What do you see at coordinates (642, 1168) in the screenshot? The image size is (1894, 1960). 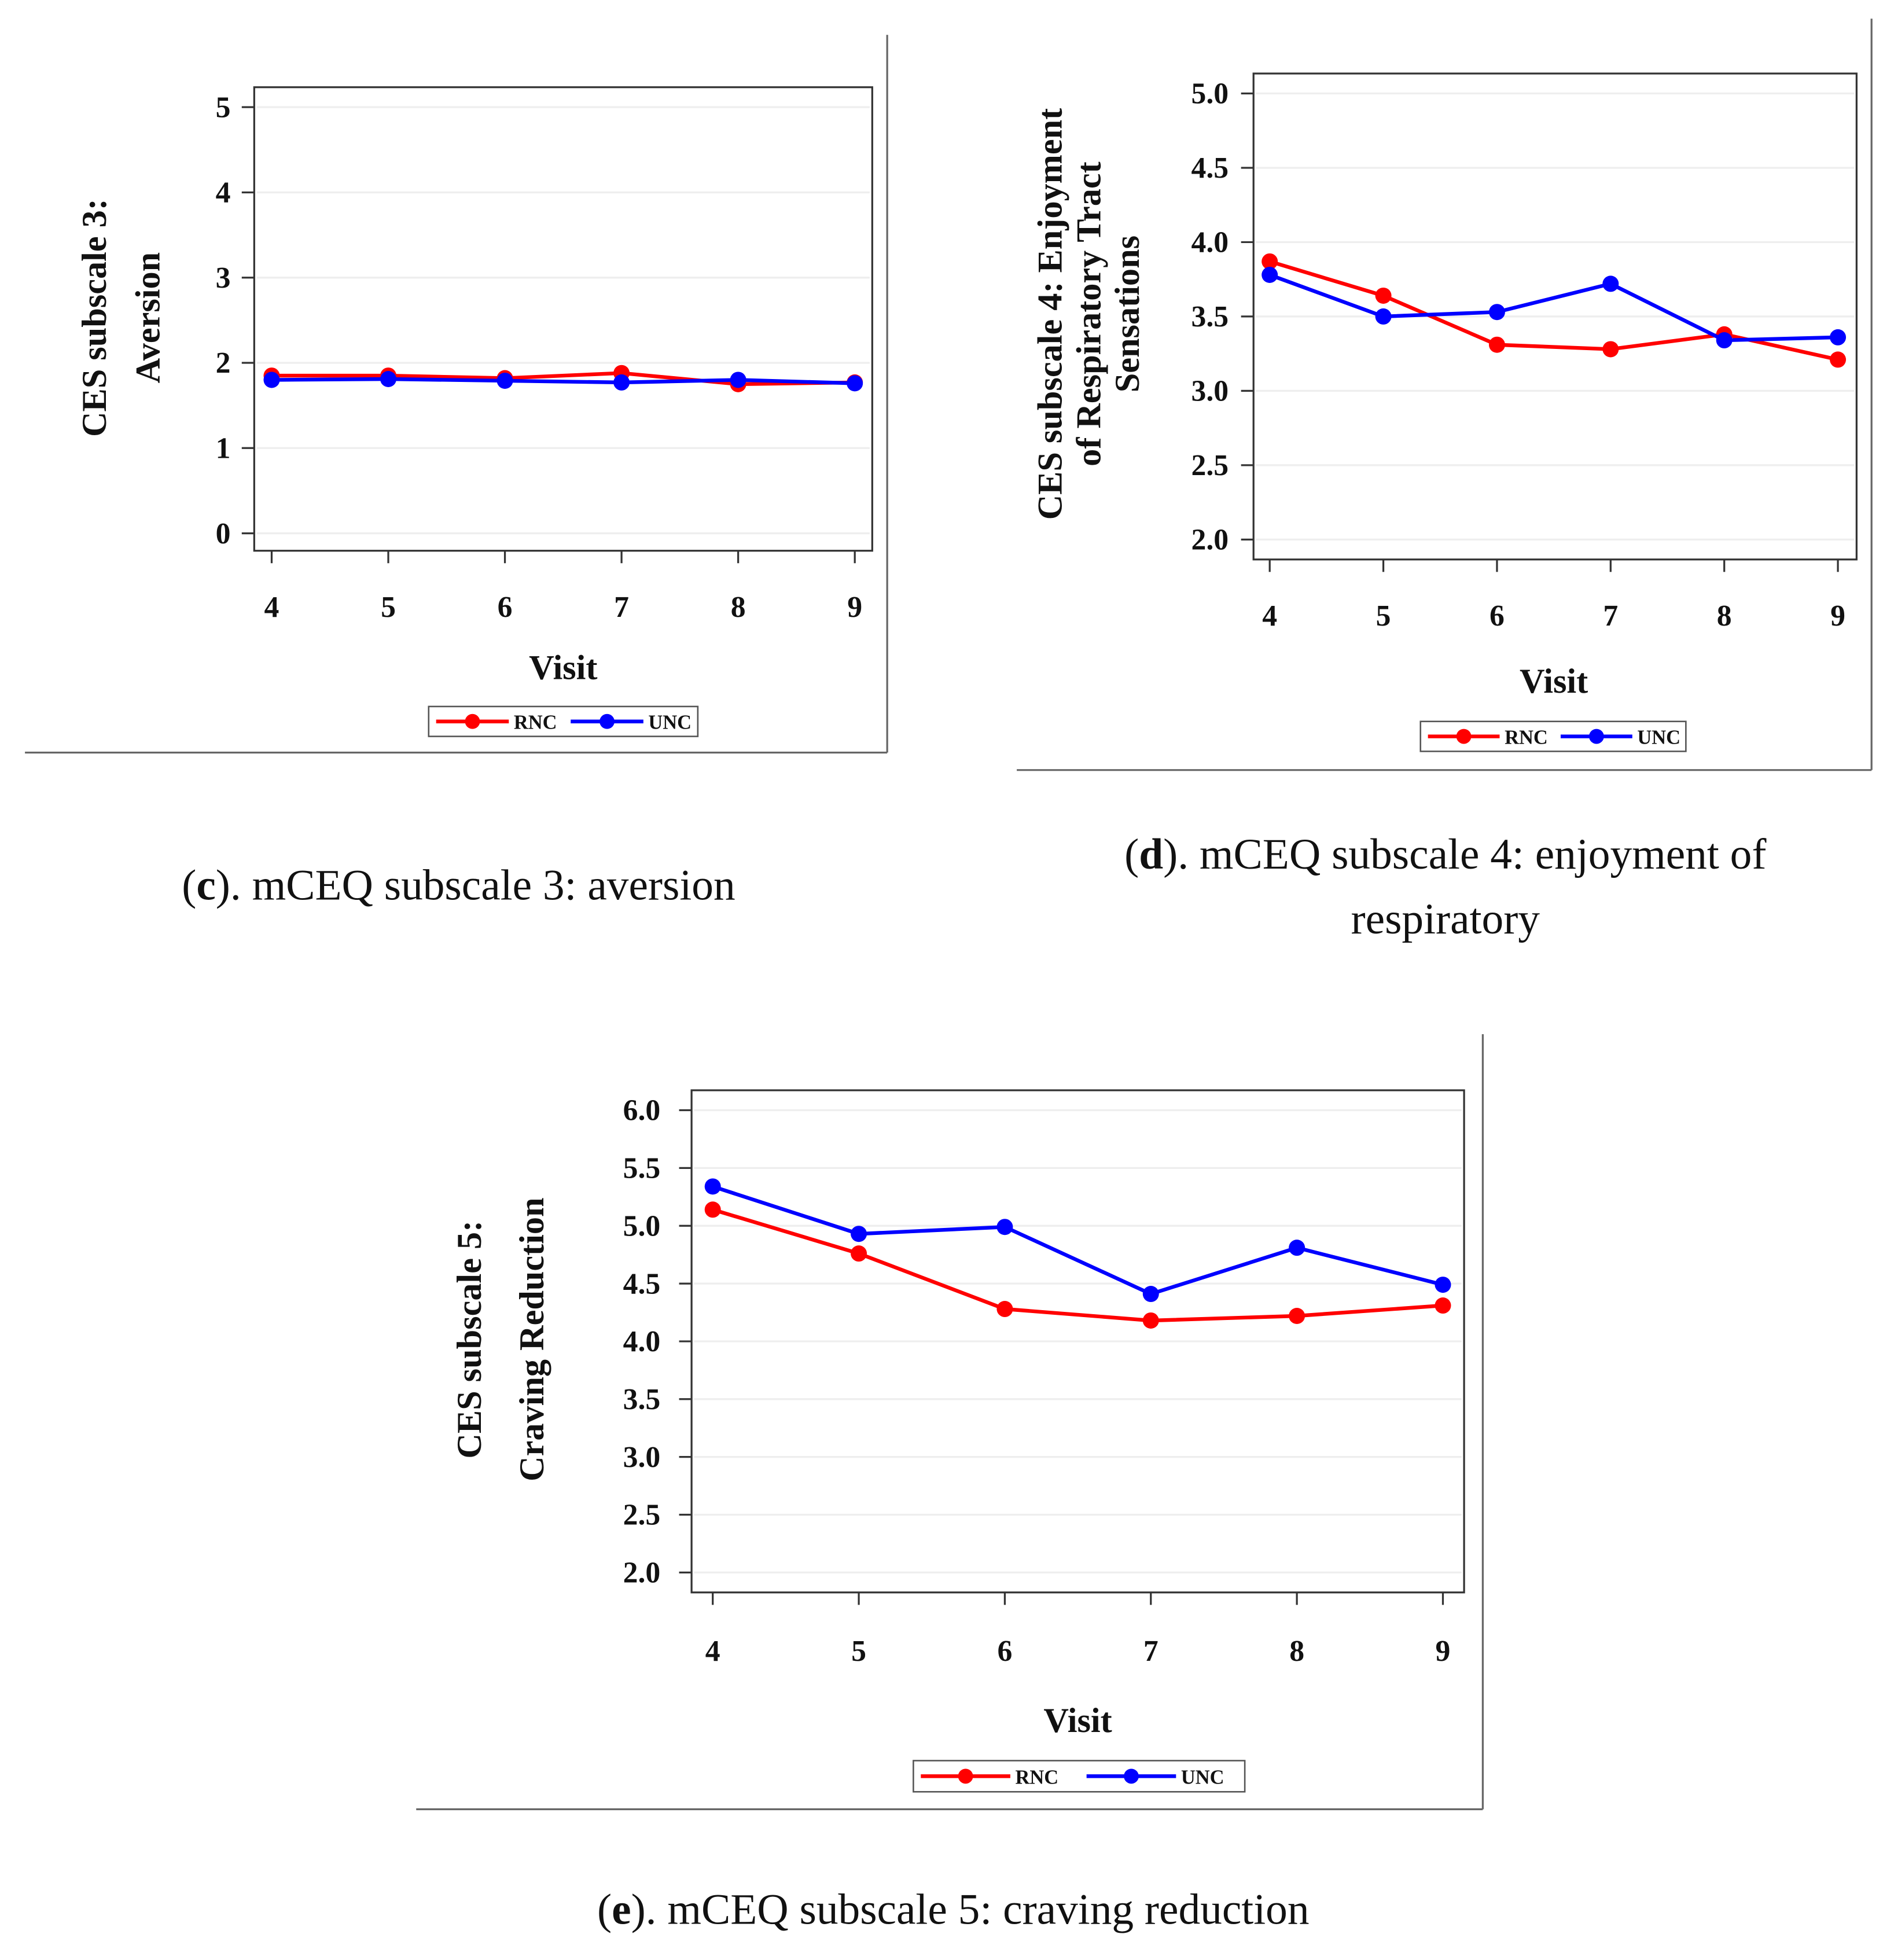 I see `y-tick-label: 5.5` at bounding box center [642, 1168].